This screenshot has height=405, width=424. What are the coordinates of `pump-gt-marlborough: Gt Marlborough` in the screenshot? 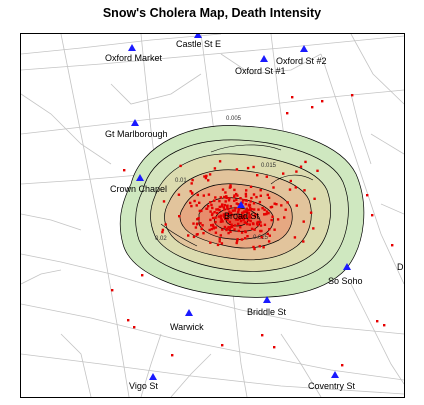 It's located at (136, 129).